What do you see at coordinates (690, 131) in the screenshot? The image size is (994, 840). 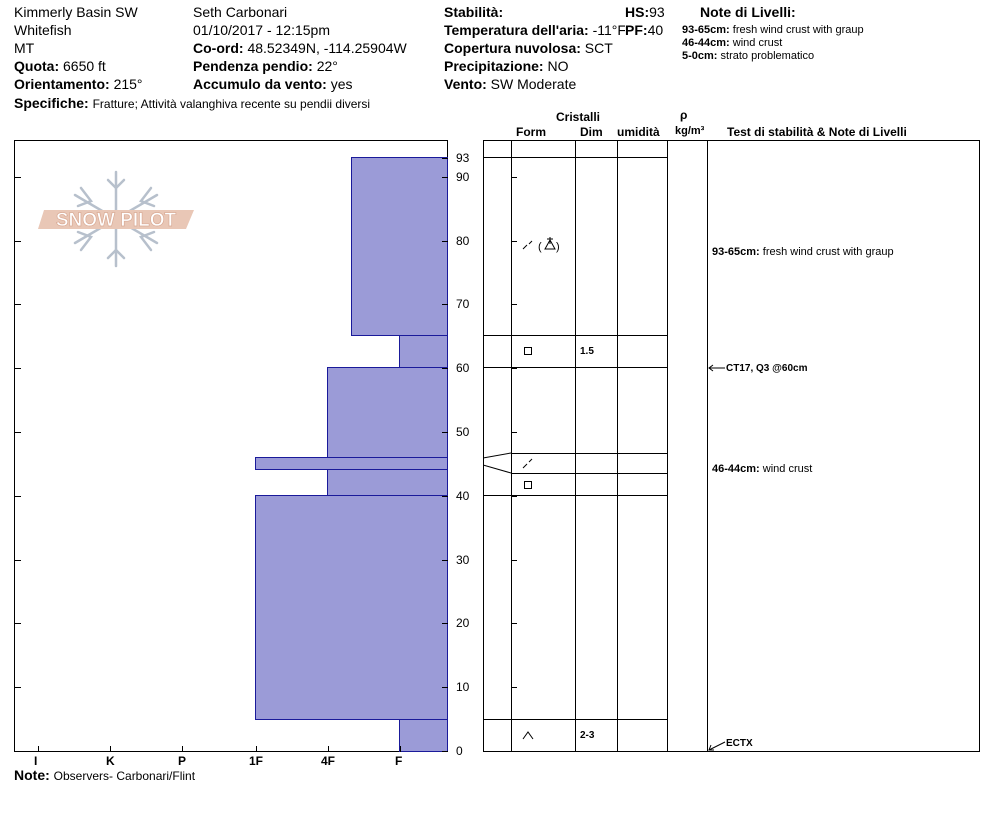 I see `density-unit-header: kg/m³` at bounding box center [690, 131].